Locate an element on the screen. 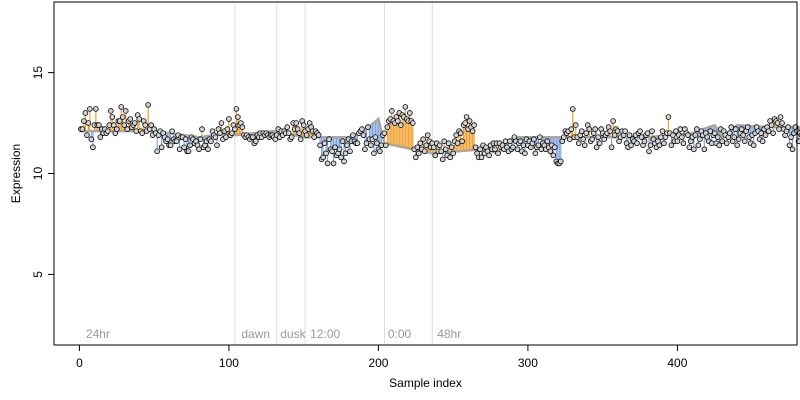  y-tick-label: 10 is located at coordinates (38, 174).